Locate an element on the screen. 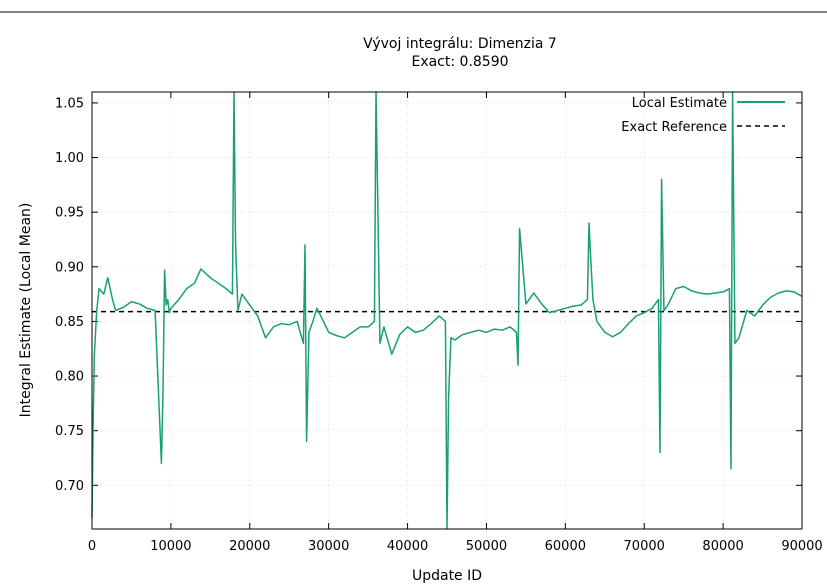 The width and height of the screenshot is (827, 585). y-tick-label: 1.05 is located at coordinates (69, 103).